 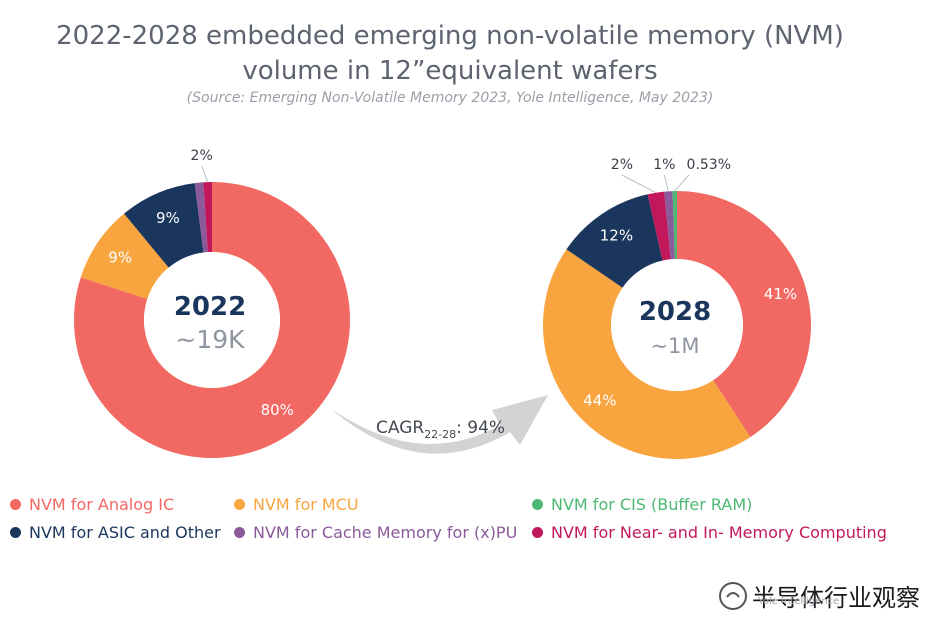 What do you see at coordinates (277, 410) in the screenshot?
I see `slice-label: 80%` at bounding box center [277, 410].